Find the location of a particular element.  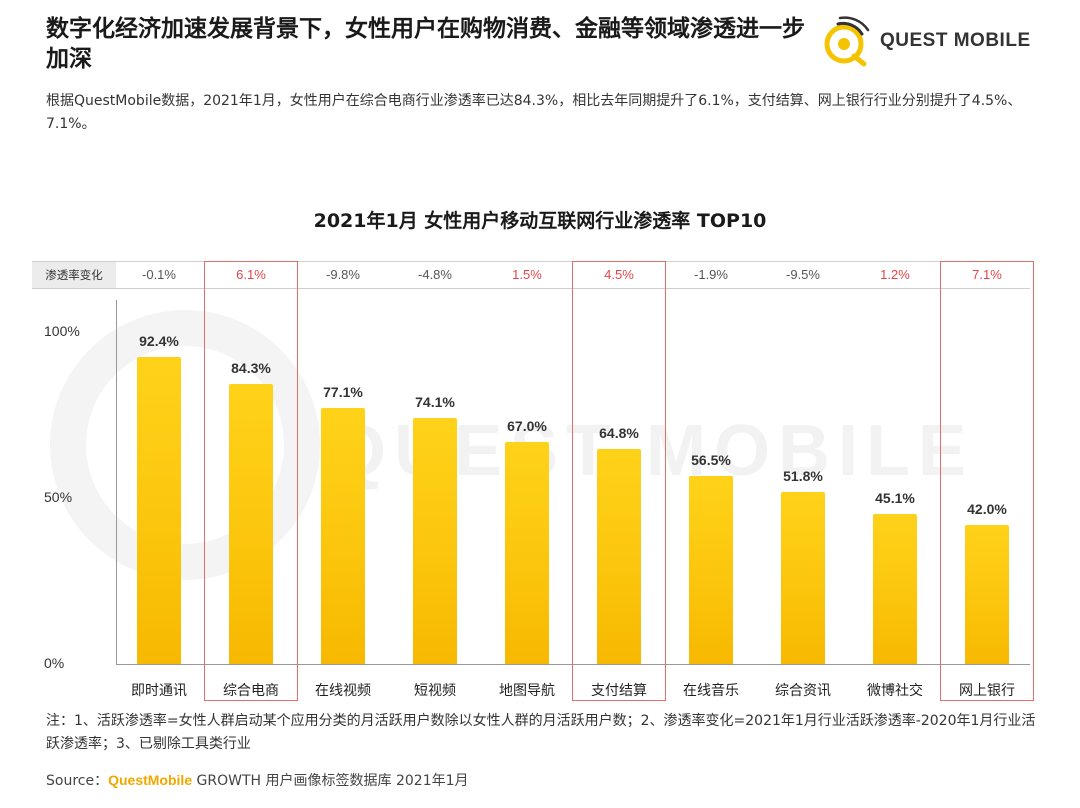

change-value: 1.2% is located at coordinates (895, 274).